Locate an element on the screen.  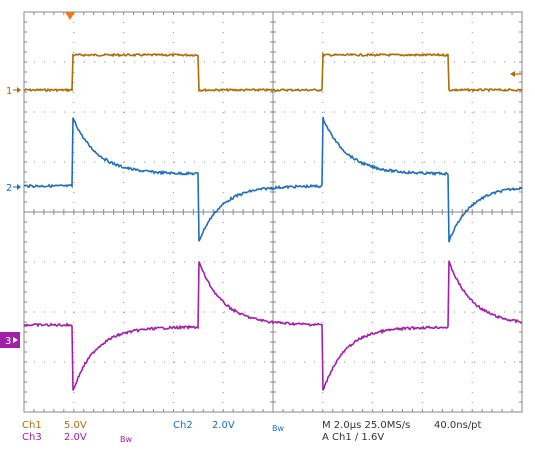
trigger-readout: A Ch1 ∕ 1.6V is located at coordinates (353, 437).